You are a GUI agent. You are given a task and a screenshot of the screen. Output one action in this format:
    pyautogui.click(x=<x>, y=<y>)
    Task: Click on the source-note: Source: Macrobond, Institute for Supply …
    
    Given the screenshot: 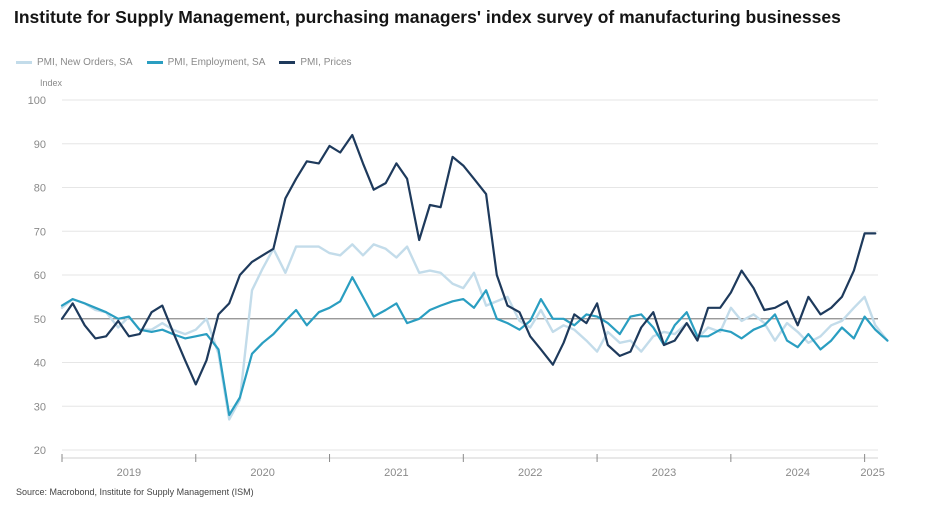 What is the action you would take?
    pyautogui.click(x=135, y=492)
    